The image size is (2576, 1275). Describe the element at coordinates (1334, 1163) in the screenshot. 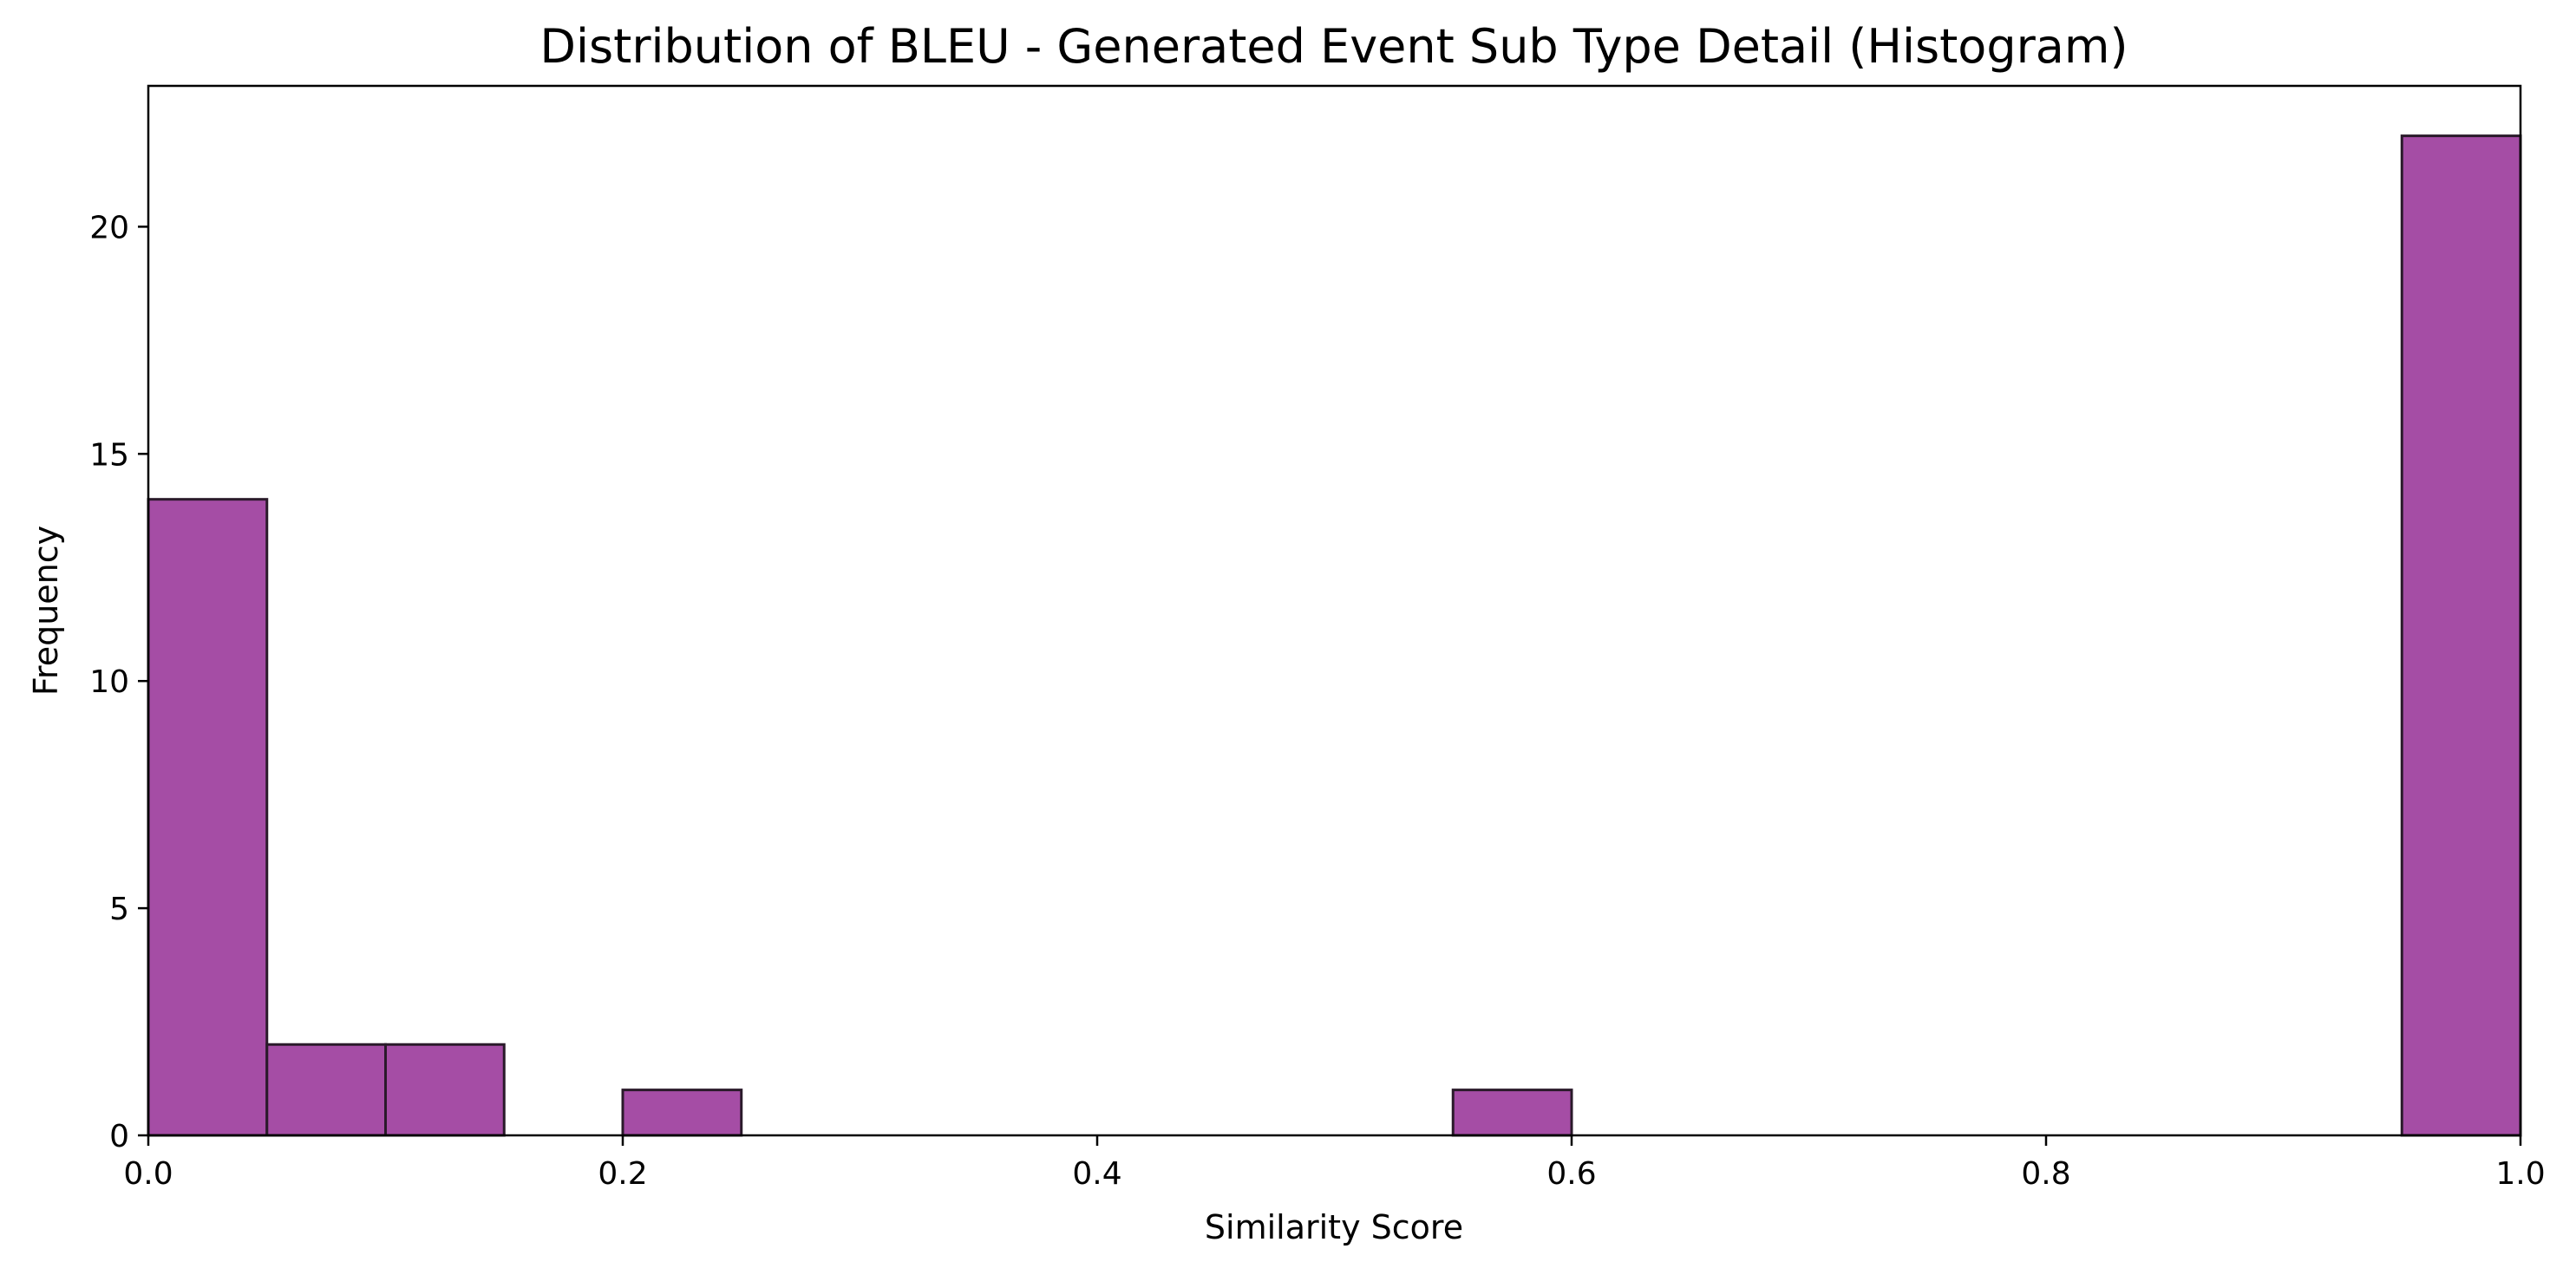

I see `x-axis-ticks: 0.0 0.2 0.4 0.6 0.8 1.0` at that location.